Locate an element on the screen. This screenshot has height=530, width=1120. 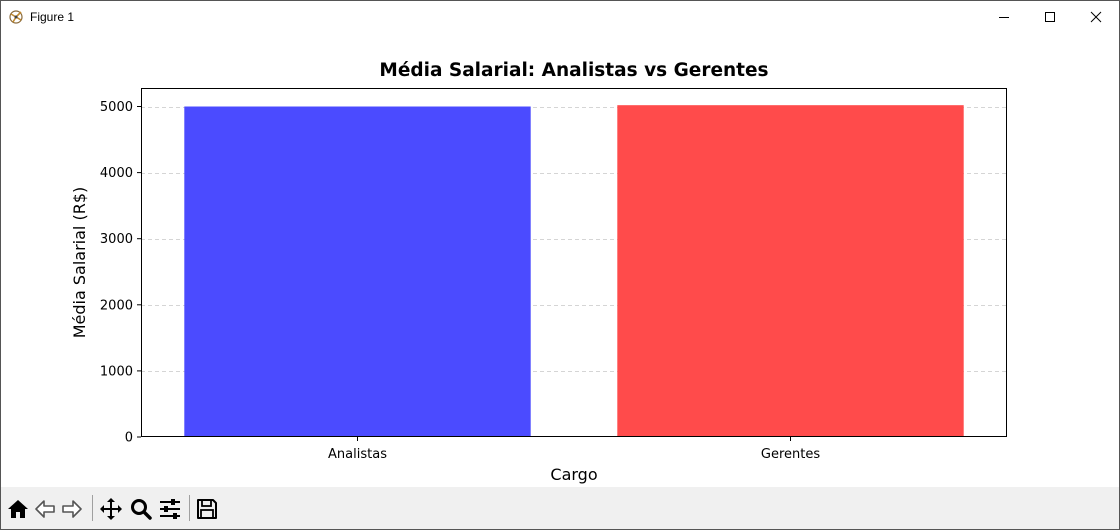
home-icon is located at coordinates (18, 509).